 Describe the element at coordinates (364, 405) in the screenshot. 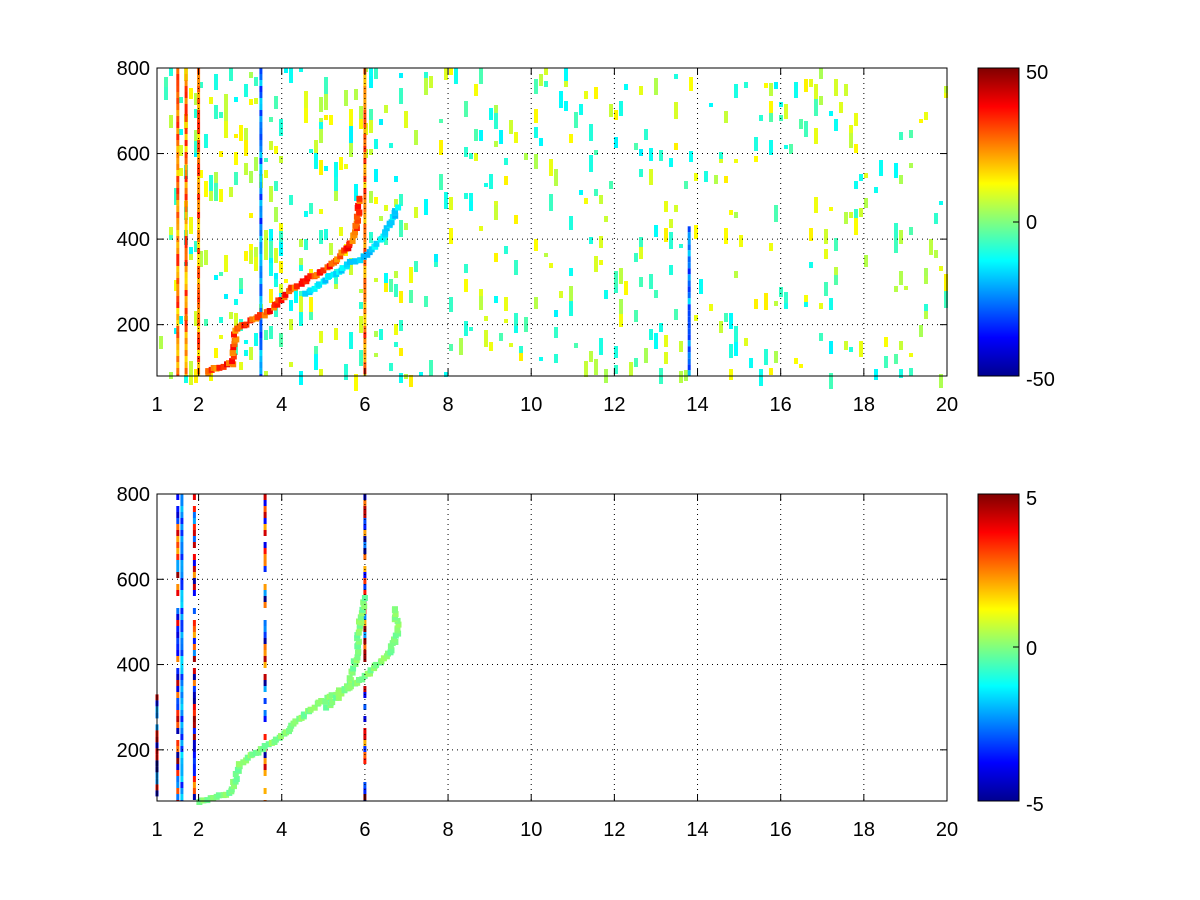

I see `x-tick-label: 6` at that location.